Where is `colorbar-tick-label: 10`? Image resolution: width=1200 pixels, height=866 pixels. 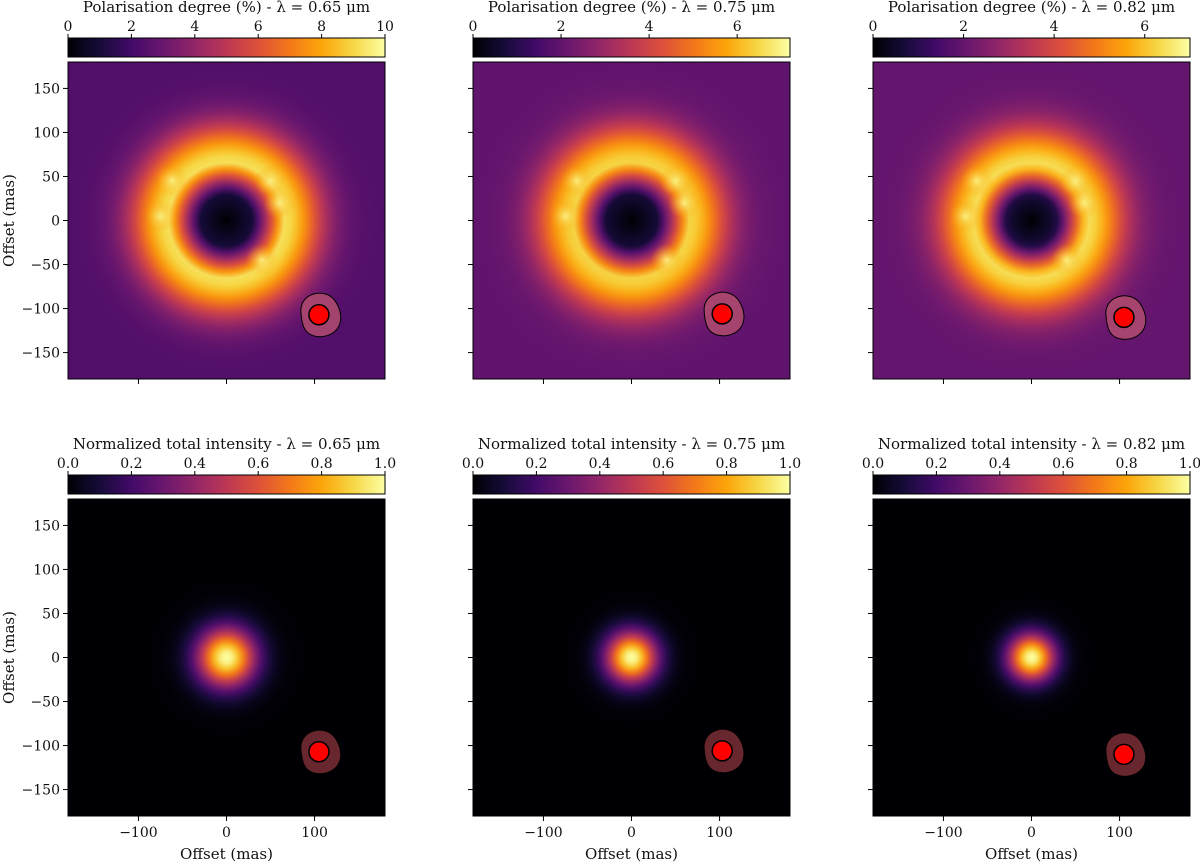
colorbar-tick-label: 10 is located at coordinates (385, 27).